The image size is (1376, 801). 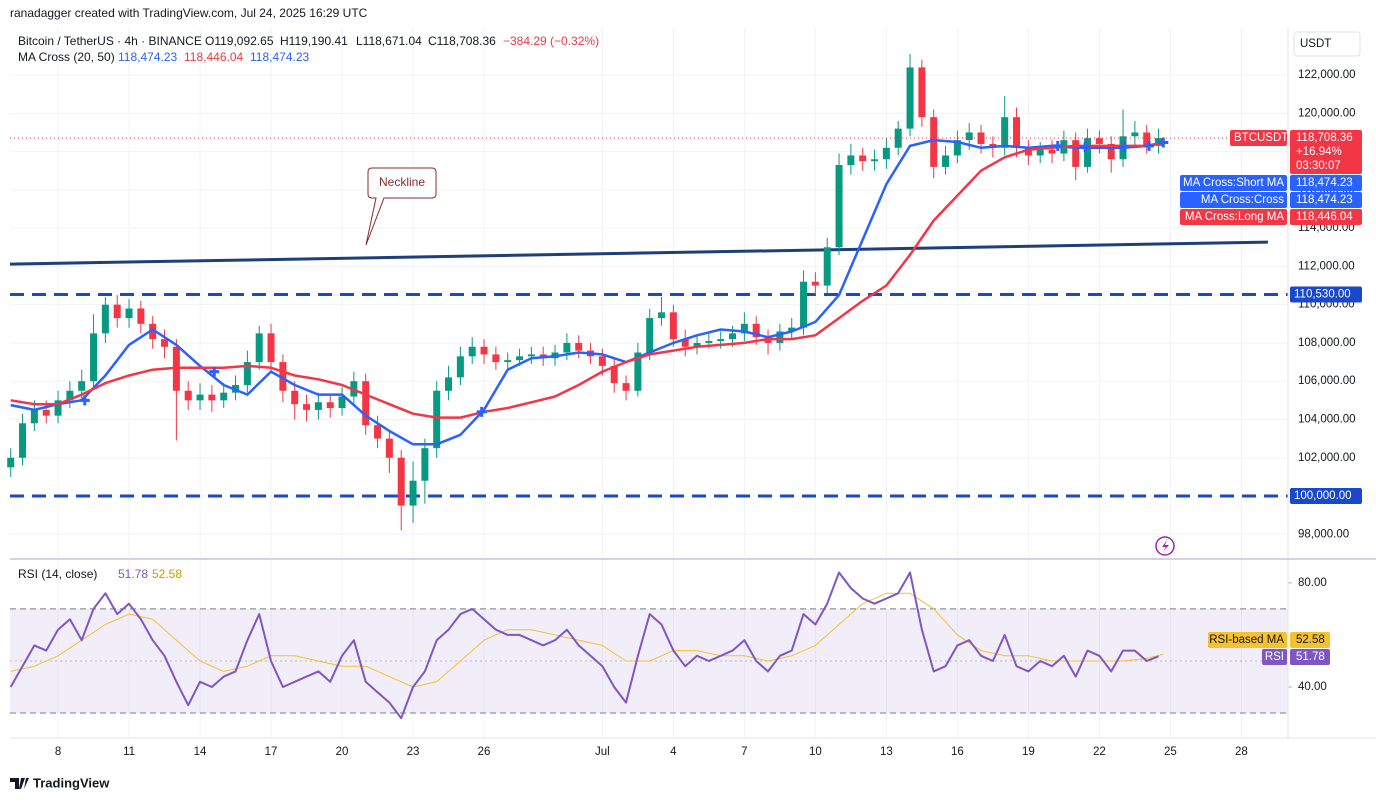 I want to click on callout-text: Neckline, so click(x=402, y=182).